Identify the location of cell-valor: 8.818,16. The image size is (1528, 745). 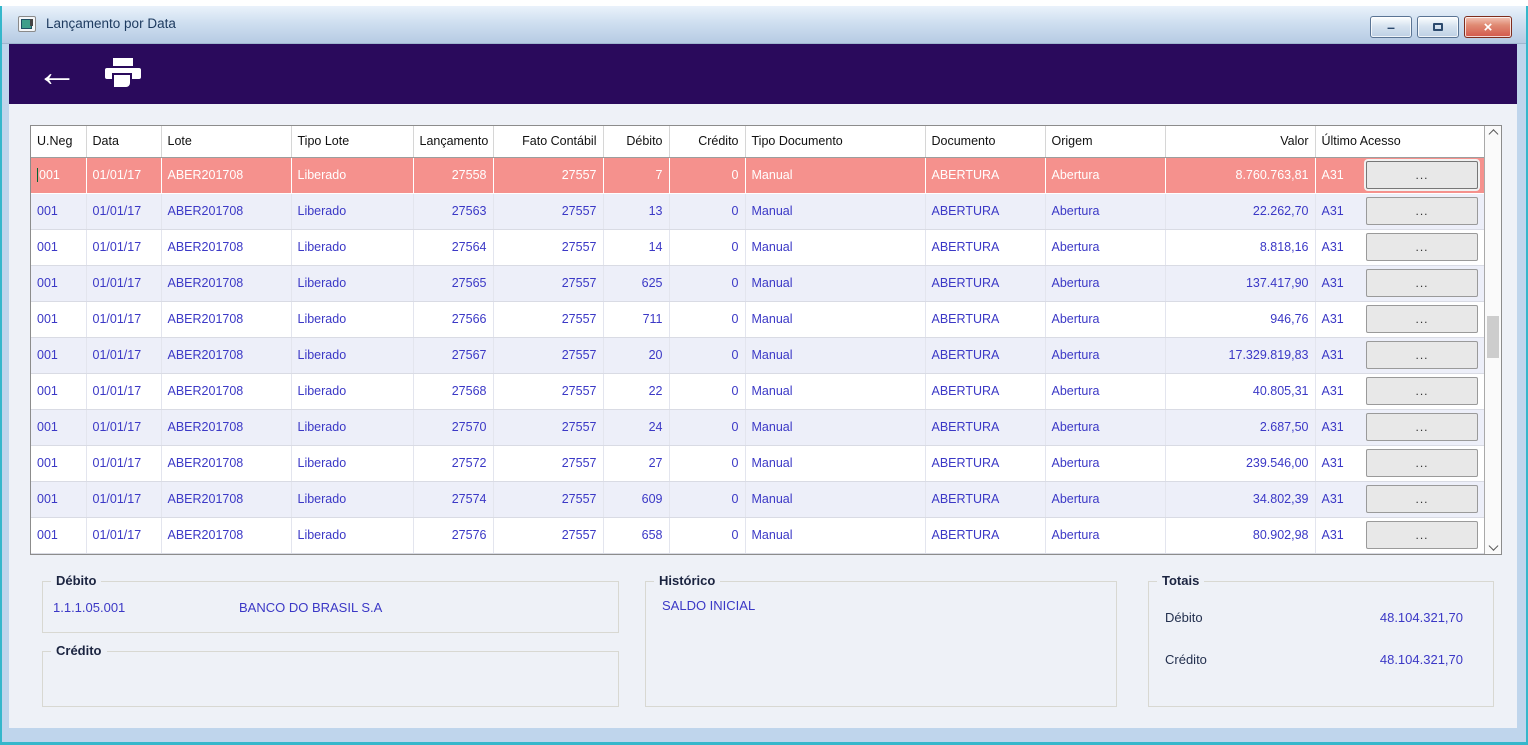
(1240, 247).